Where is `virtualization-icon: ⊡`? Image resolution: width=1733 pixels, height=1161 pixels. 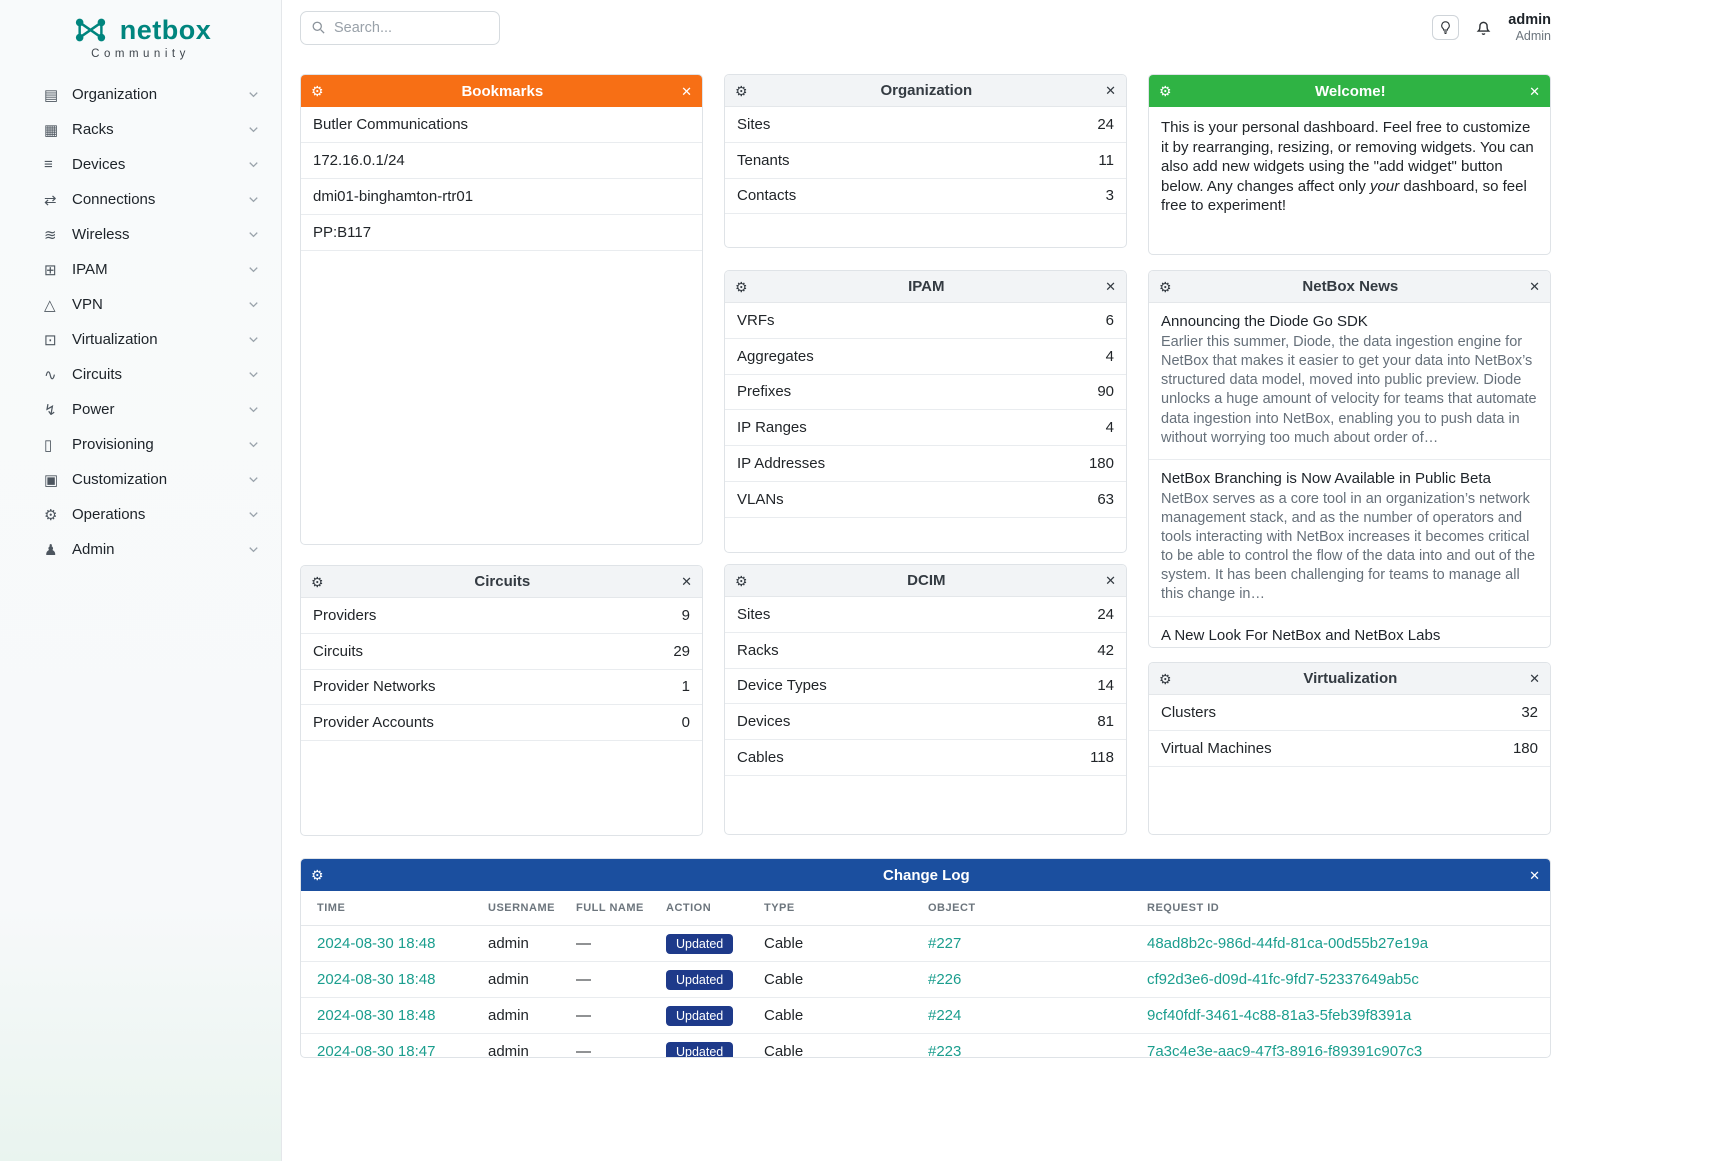
virtualization-icon: ⊡ is located at coordinates (50, 340).